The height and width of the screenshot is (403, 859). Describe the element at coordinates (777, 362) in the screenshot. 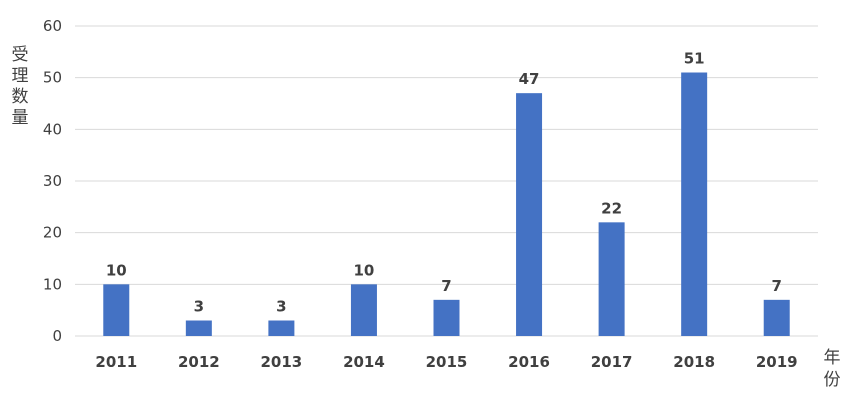

I see `x-tick-label: 2019` at that location.